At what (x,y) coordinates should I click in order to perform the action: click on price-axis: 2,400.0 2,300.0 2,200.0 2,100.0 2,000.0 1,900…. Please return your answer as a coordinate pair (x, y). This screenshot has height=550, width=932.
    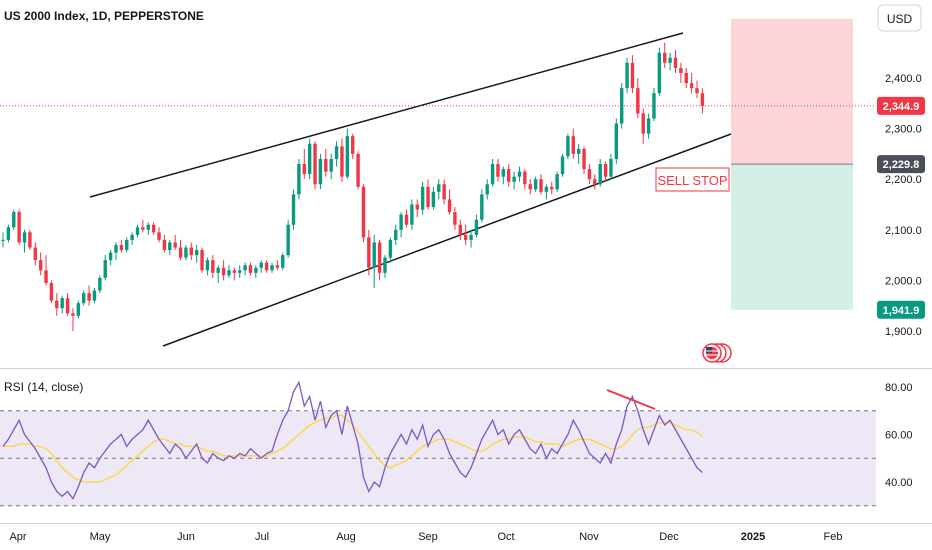
    Looking at the image, I should click on (903, 205).